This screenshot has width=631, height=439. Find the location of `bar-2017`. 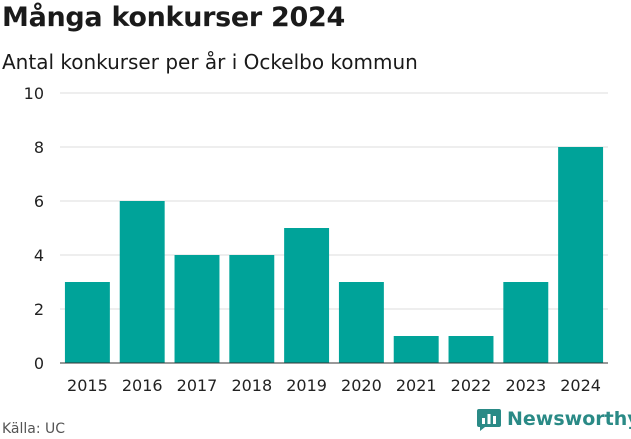

bar-2017 is located at coordinates (197, 309).